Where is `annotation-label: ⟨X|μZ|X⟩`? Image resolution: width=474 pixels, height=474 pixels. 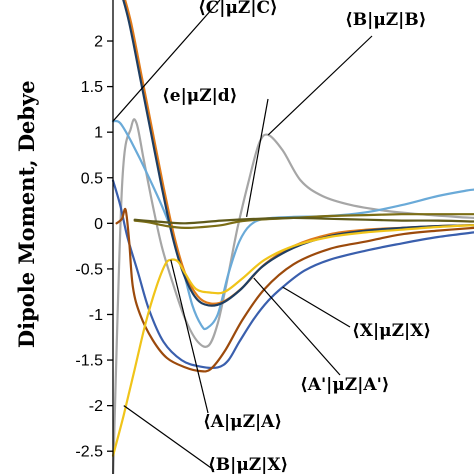 annotation-label: ⟨X|μZ|X⟩ is located at coordinates (391, 331).